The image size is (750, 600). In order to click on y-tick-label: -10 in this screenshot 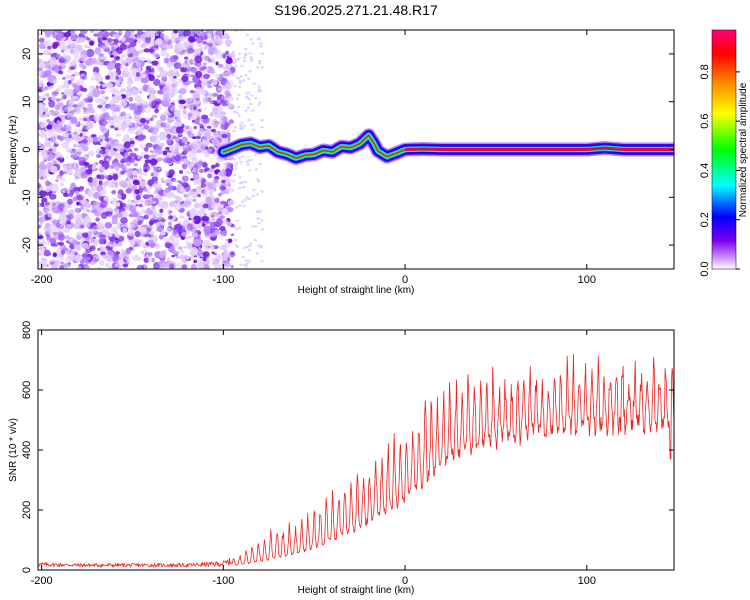, I will do `click(27, 197)`.